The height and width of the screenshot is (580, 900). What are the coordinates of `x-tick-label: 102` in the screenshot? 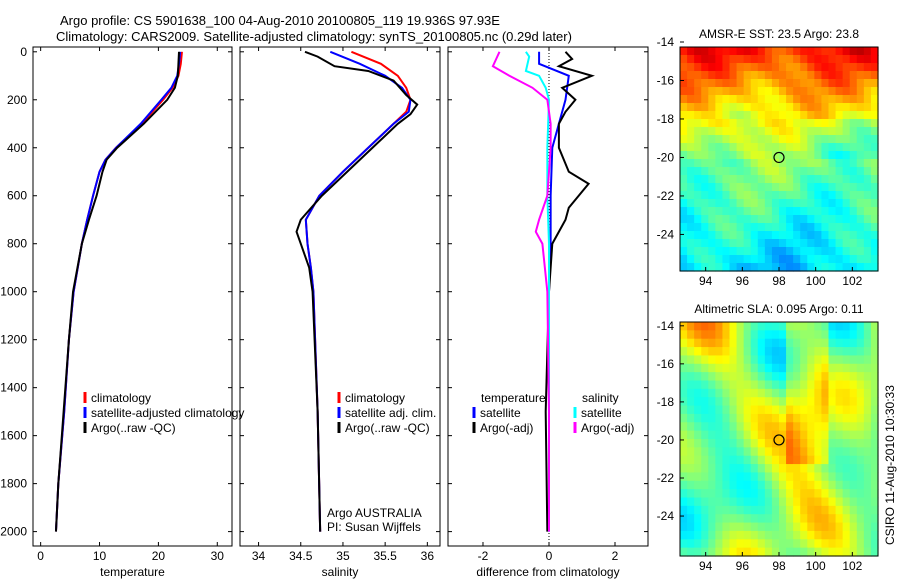 It's located at (852, 281).